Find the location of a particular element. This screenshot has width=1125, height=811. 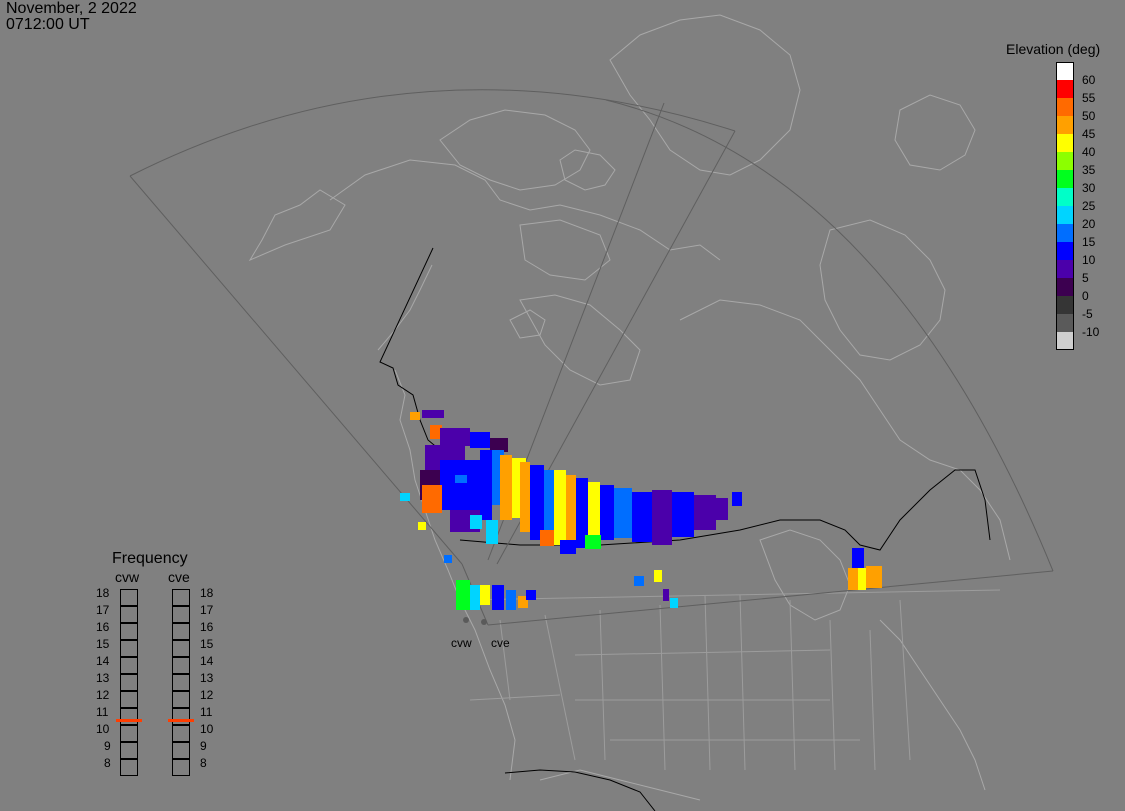

colorbar-tick-label: 60 is located at coordinates (1089, 80).